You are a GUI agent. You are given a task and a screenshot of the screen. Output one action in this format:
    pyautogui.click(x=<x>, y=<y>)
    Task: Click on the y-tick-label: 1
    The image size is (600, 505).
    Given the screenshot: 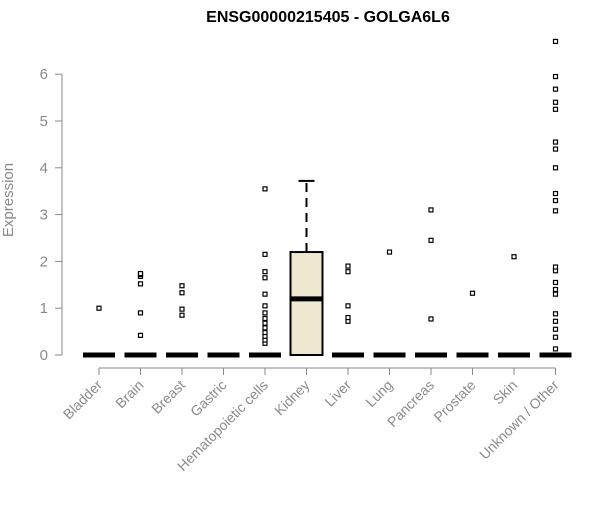 What is the action you would take?
    pyautogui.click(x=44, y=308)
    